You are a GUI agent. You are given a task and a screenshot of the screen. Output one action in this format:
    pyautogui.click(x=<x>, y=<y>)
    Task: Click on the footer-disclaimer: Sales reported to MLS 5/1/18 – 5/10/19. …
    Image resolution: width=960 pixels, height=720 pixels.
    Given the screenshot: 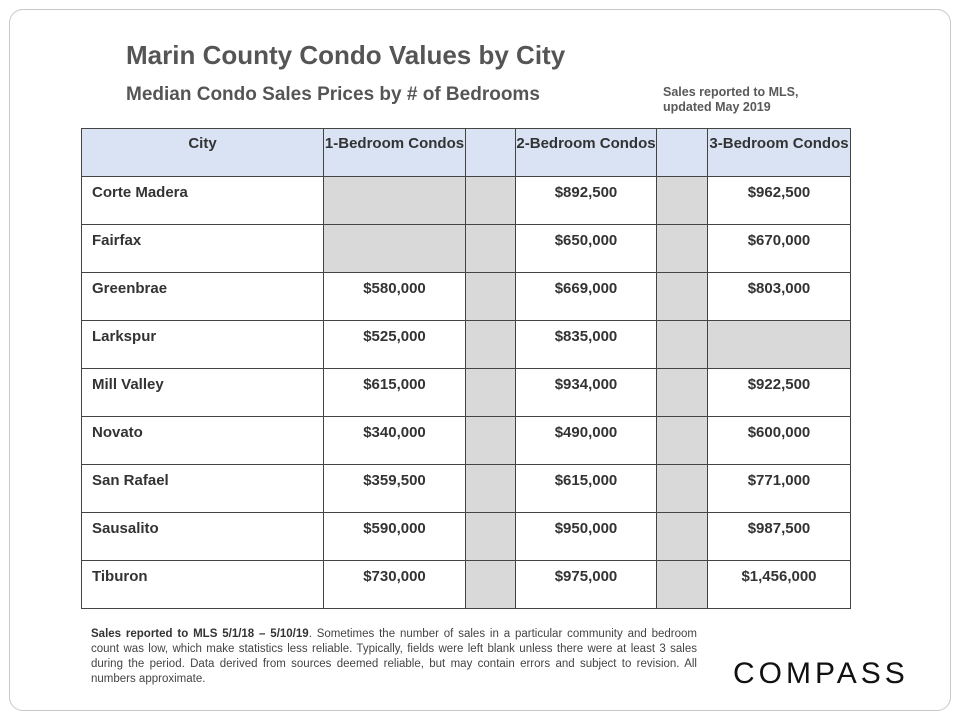 What is the action you would take?
    pyautogui.click(x=394, y=657)
    